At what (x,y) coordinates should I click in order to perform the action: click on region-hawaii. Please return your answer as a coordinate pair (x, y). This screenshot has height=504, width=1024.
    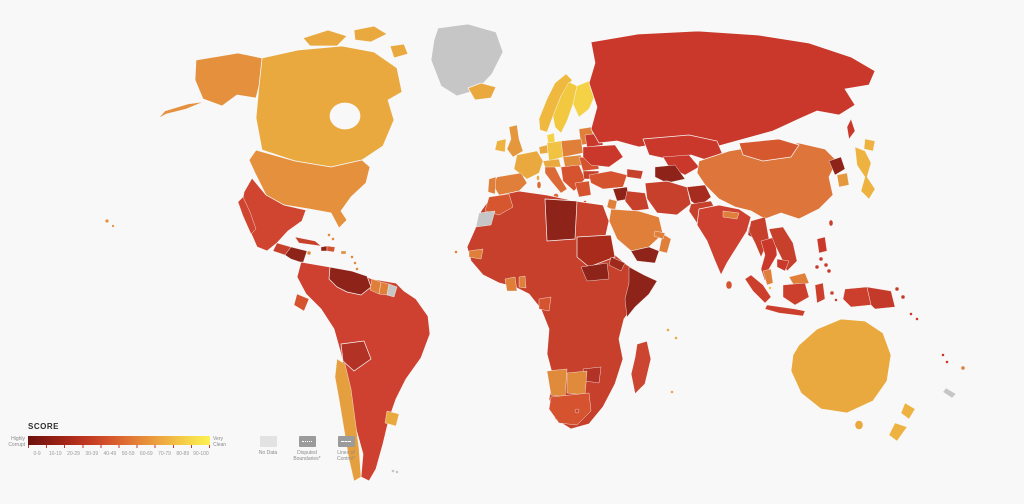
    Looking at the image, I should click on (113, 226).